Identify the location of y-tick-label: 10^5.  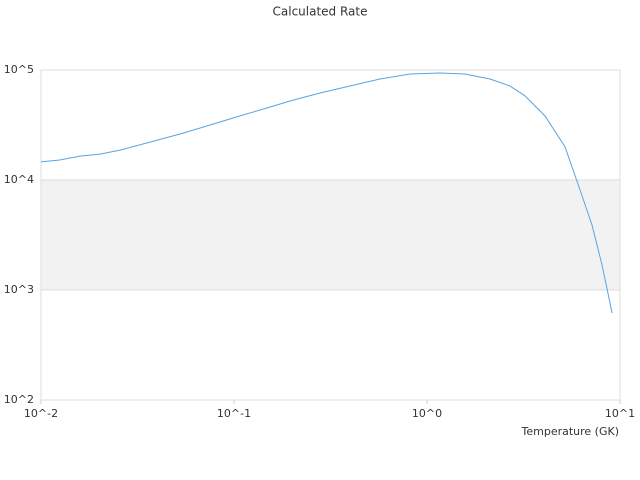
(19, 69).